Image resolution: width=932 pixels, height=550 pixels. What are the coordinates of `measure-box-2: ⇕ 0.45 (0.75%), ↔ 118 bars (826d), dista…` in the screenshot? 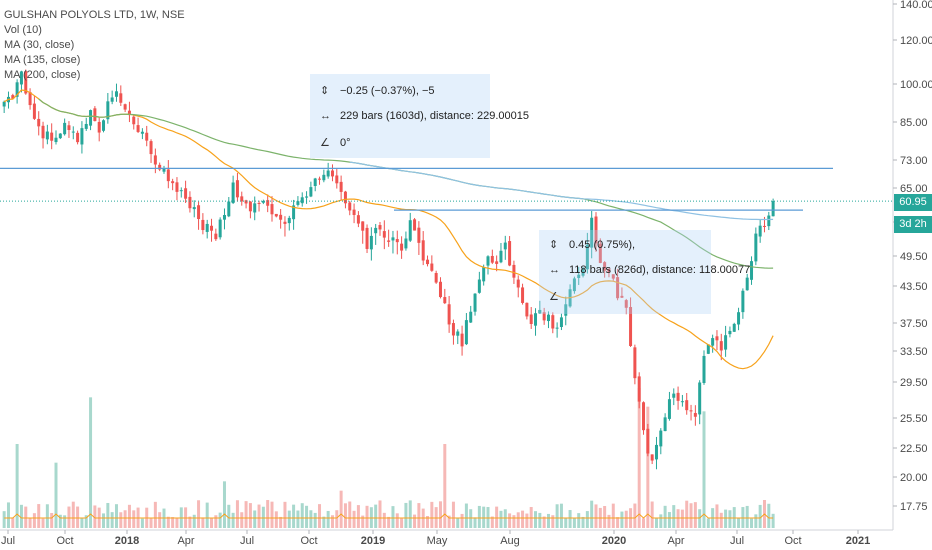 It's located at (644, 272).